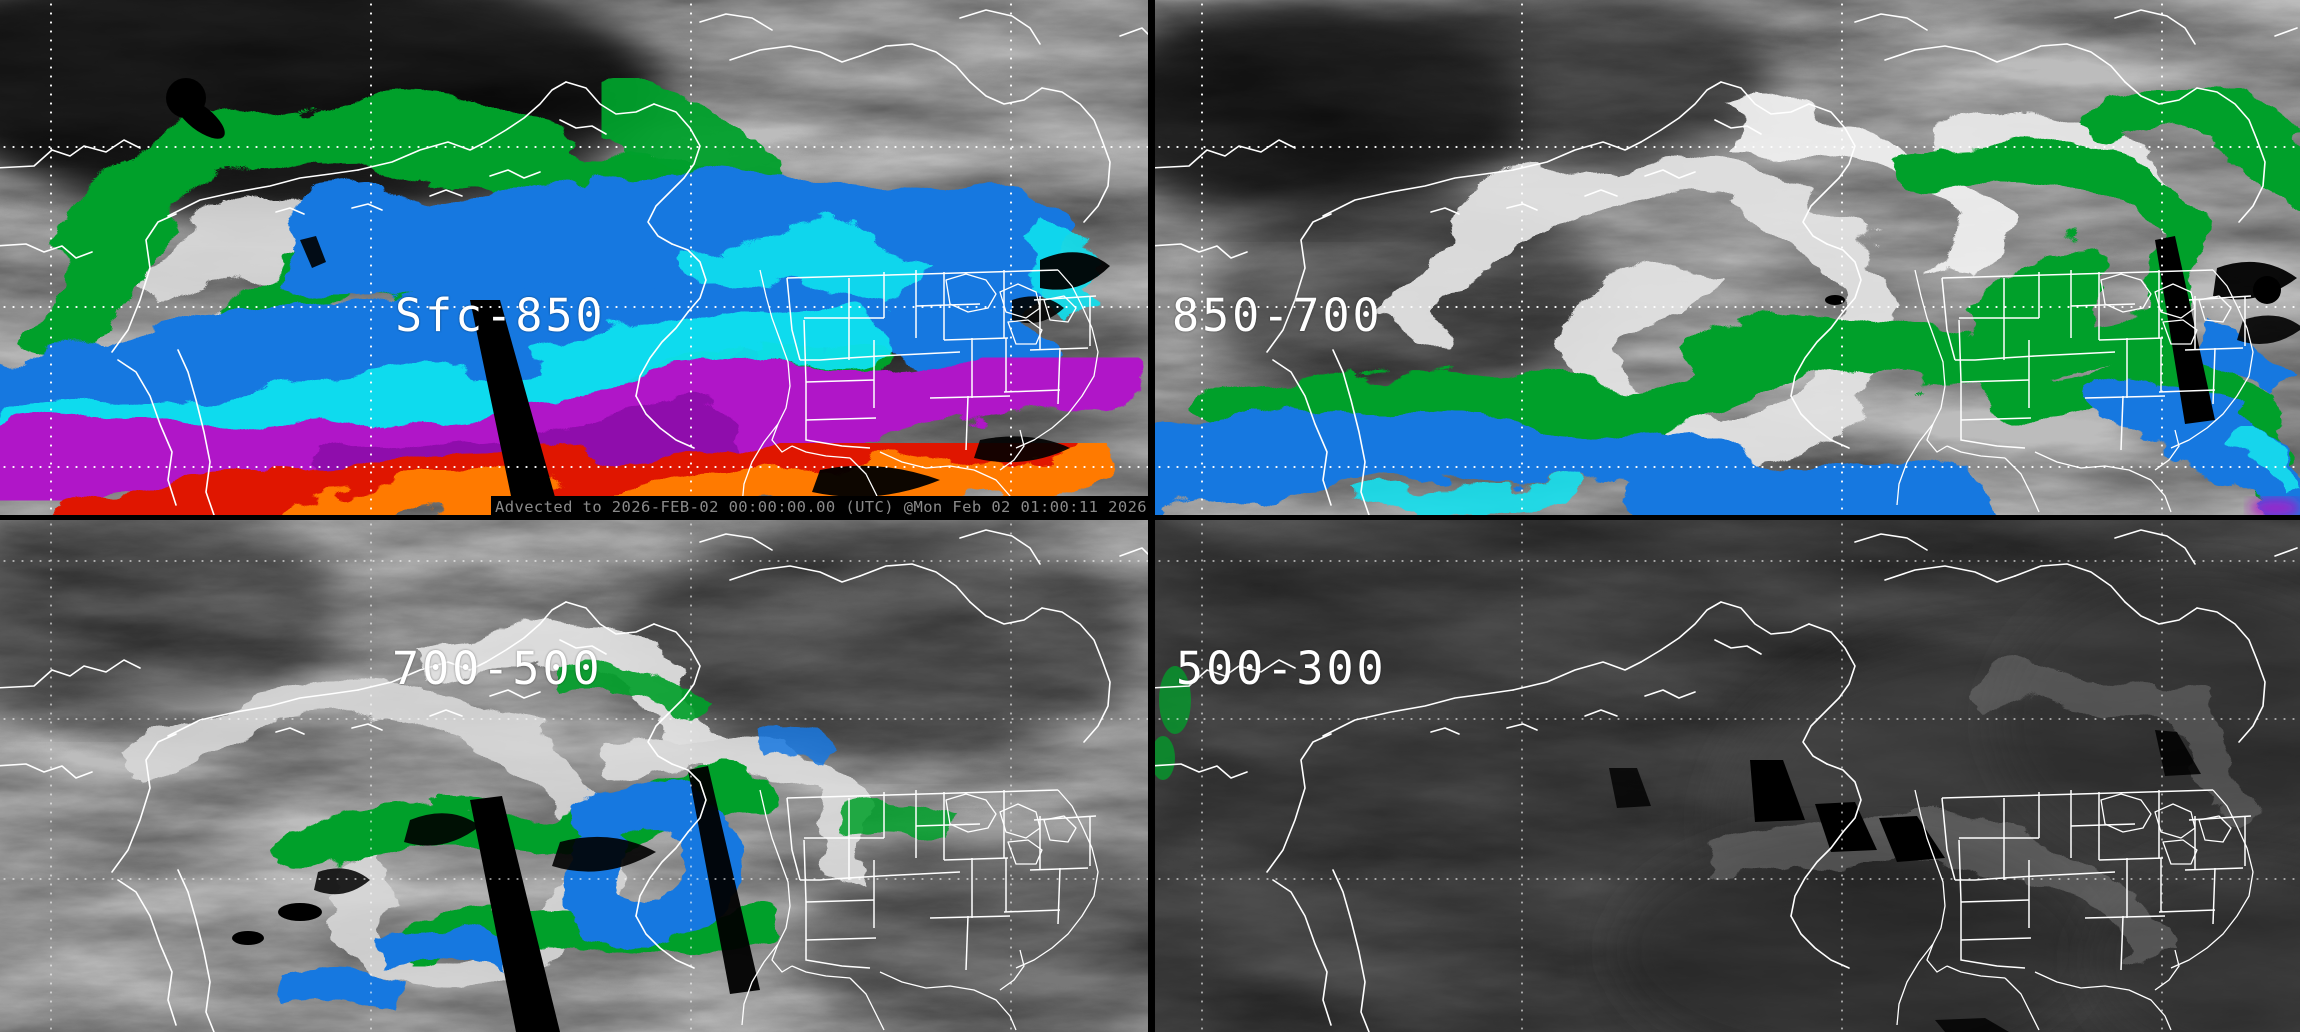  Describe the element at coordinates (1281, 668) in the screenshot. I see `panel-label-500-300: 500-300` at that location.